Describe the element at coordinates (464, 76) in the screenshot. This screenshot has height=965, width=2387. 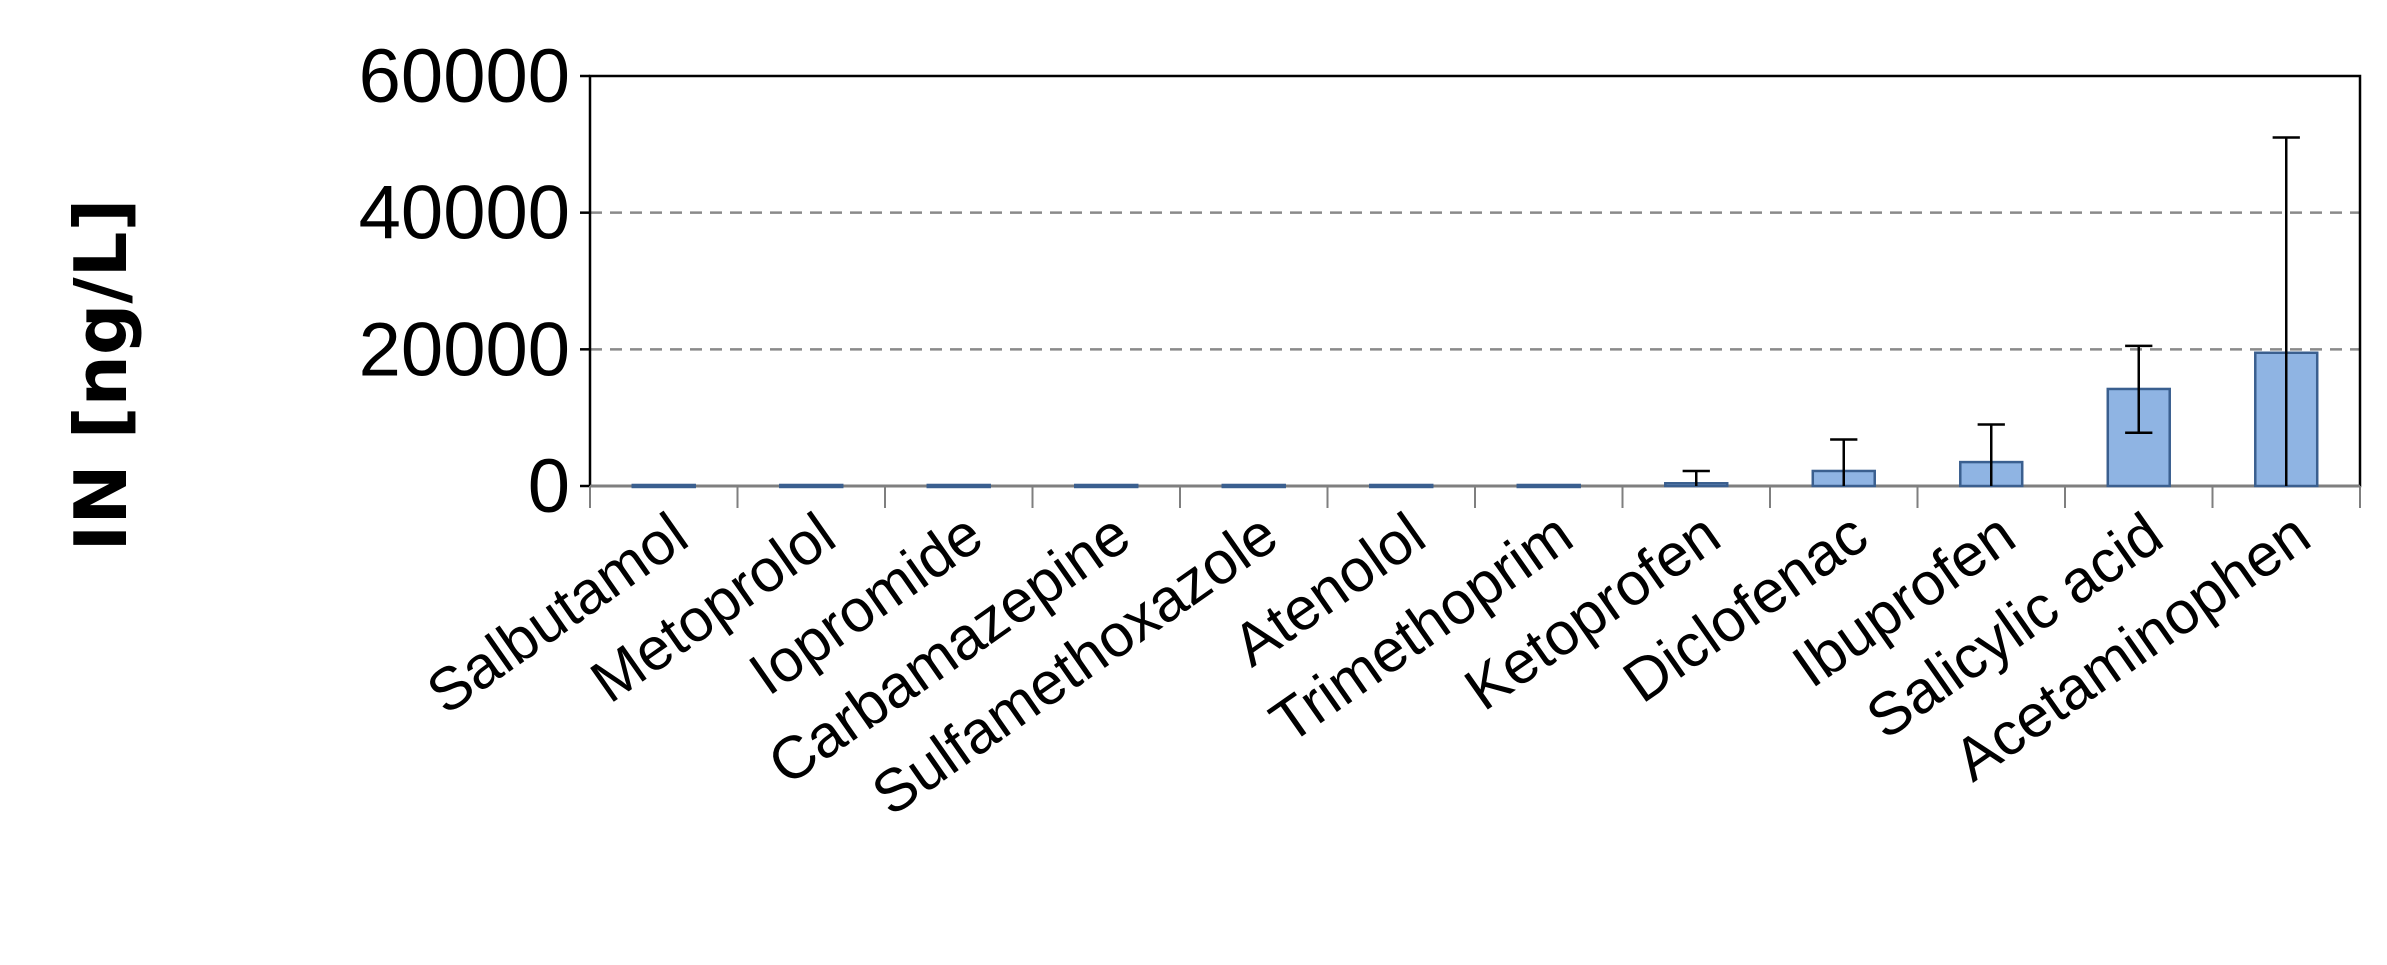
I see `y-tick-label: 60000` at that location.